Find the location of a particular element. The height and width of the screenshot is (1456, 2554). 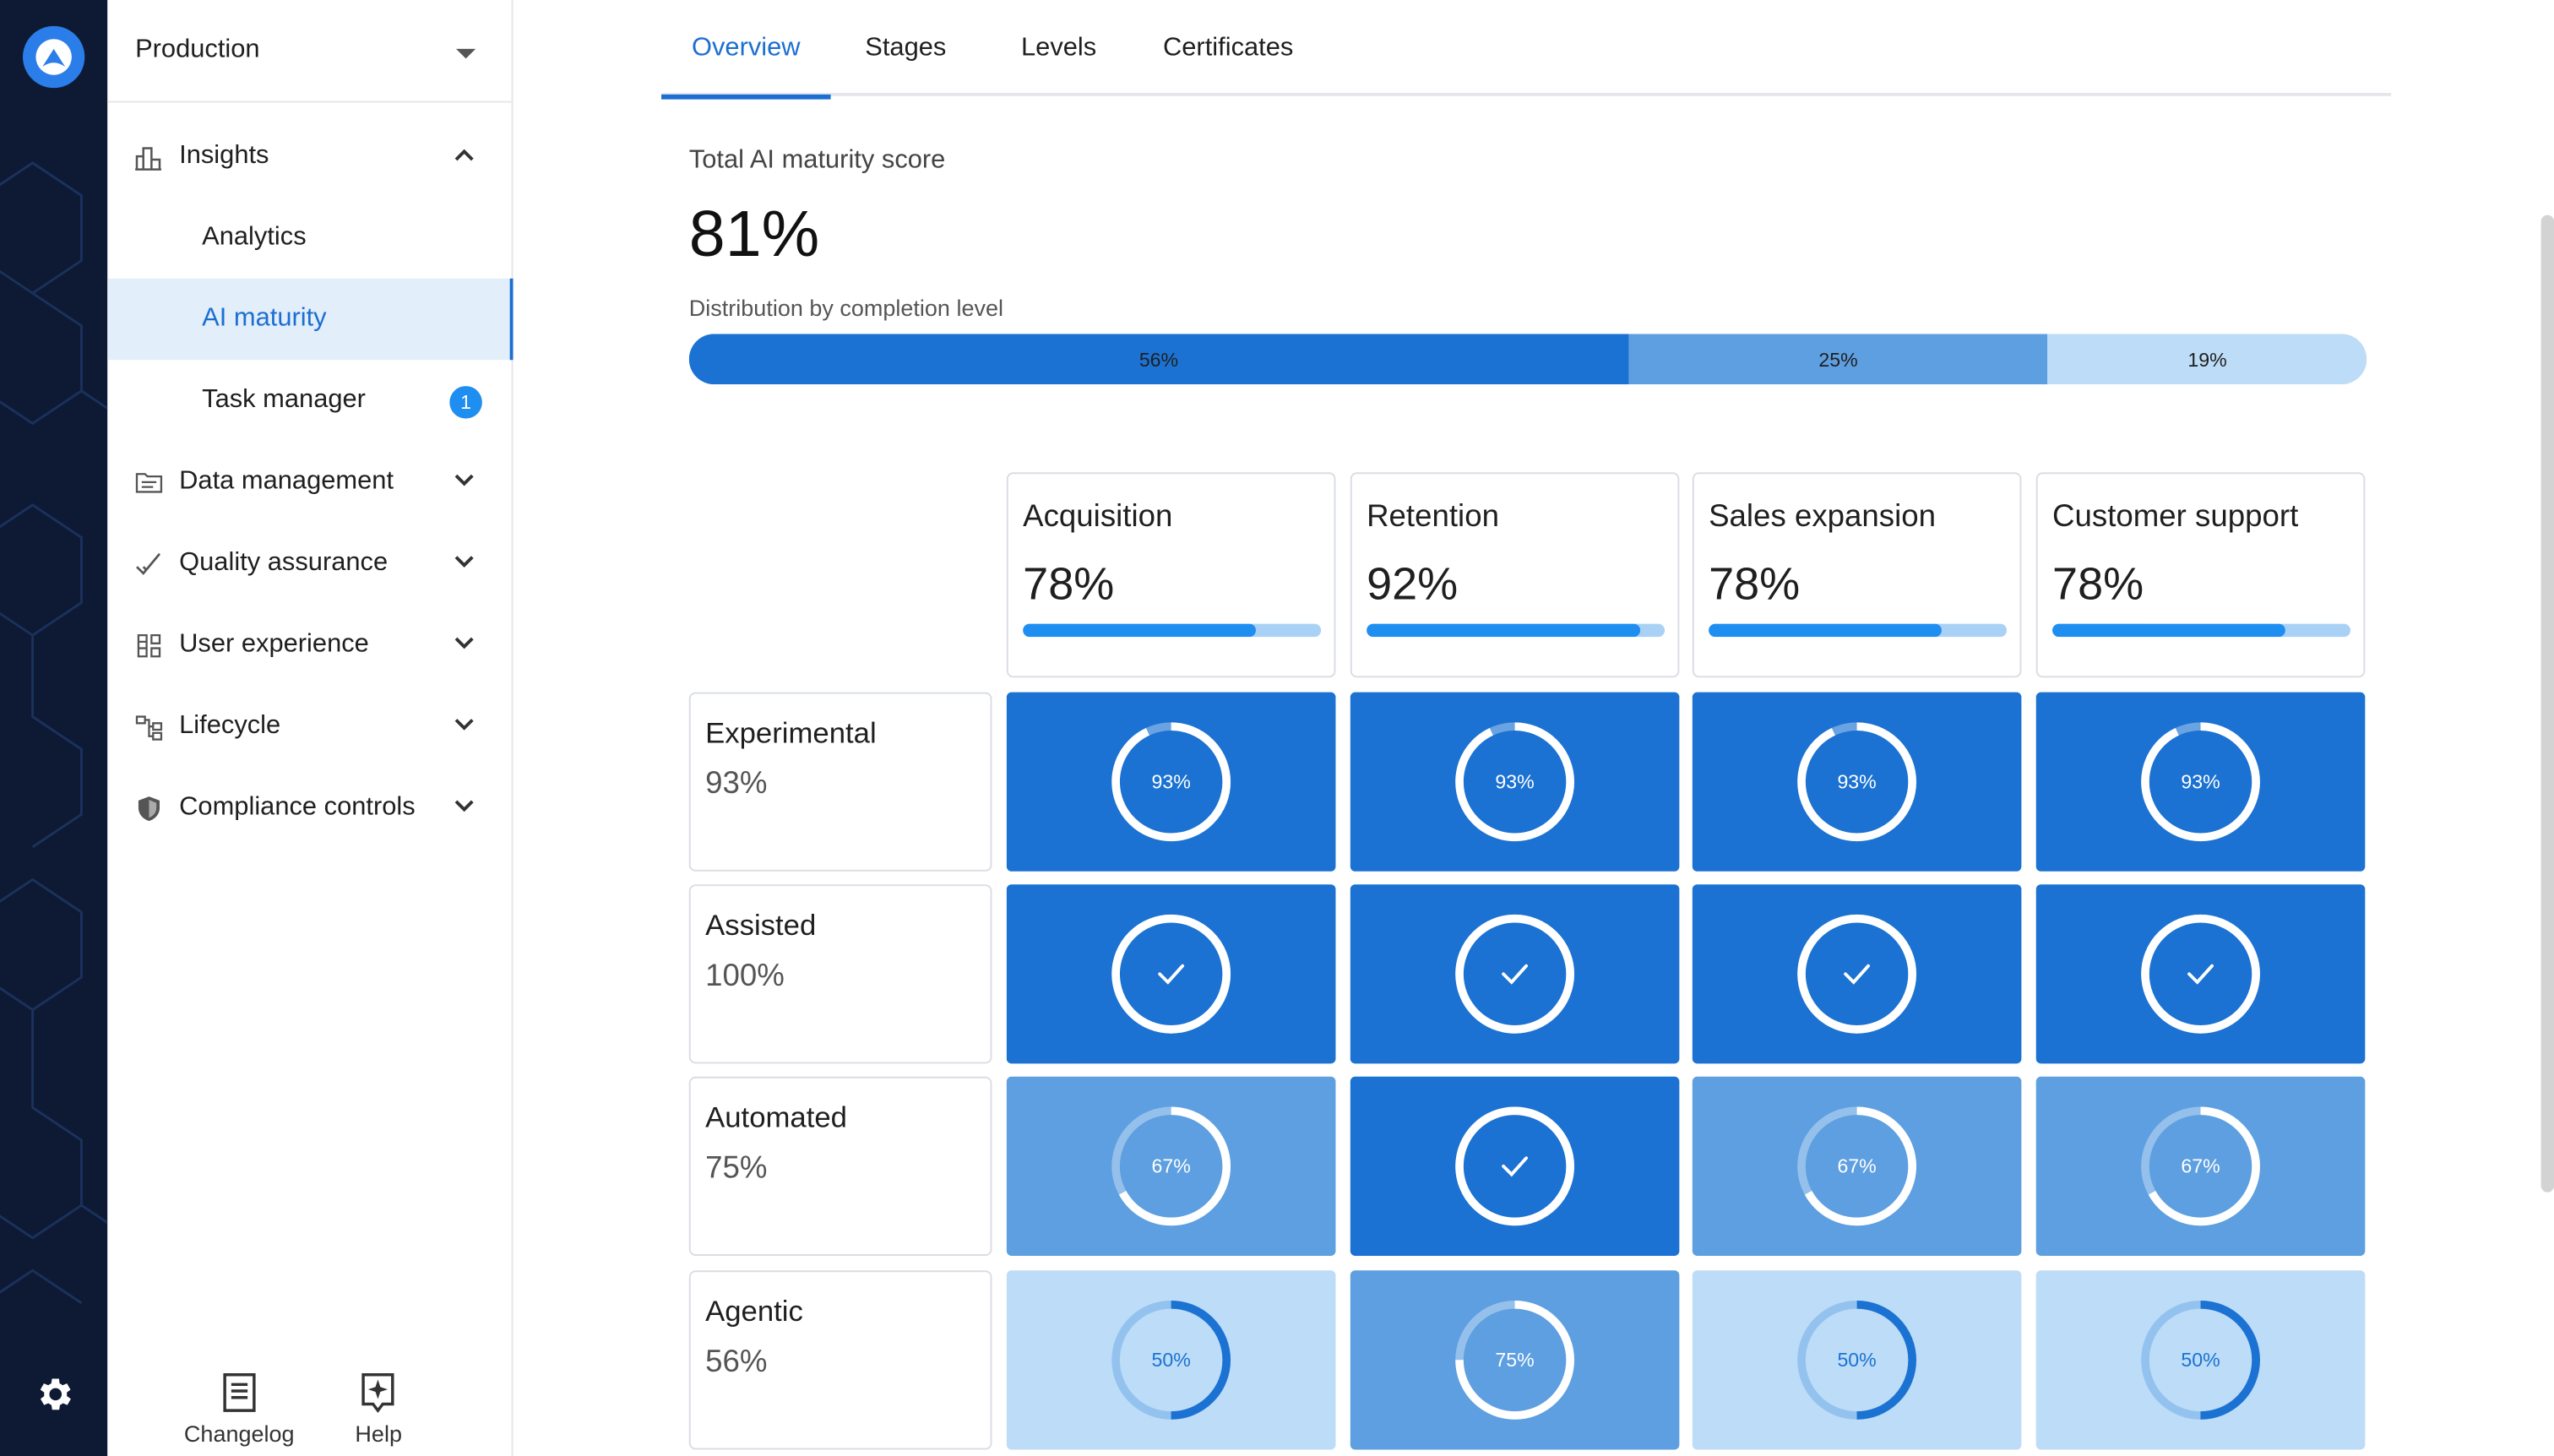

level-percent: 75% is located at coordinates (736, 1169).